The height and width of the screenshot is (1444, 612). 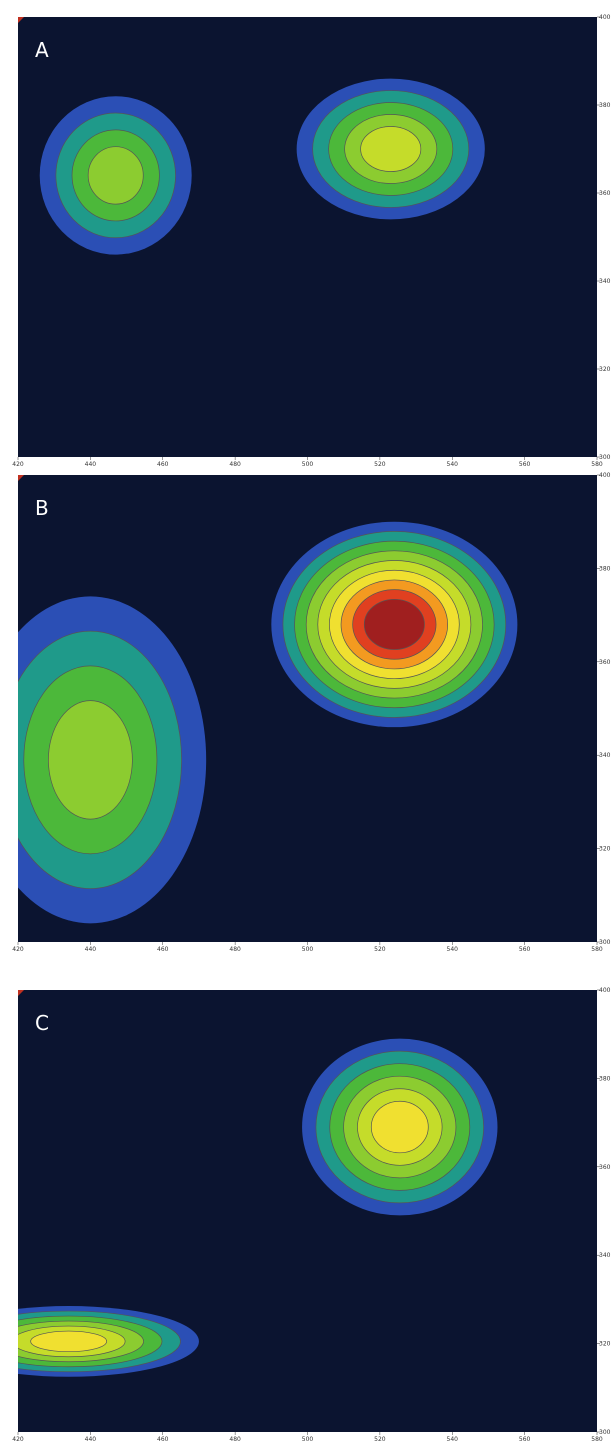 What do you see at coordinates (42, 50) in the screenshot?
I see `panel-label: A` at bounding box center [42, 50].